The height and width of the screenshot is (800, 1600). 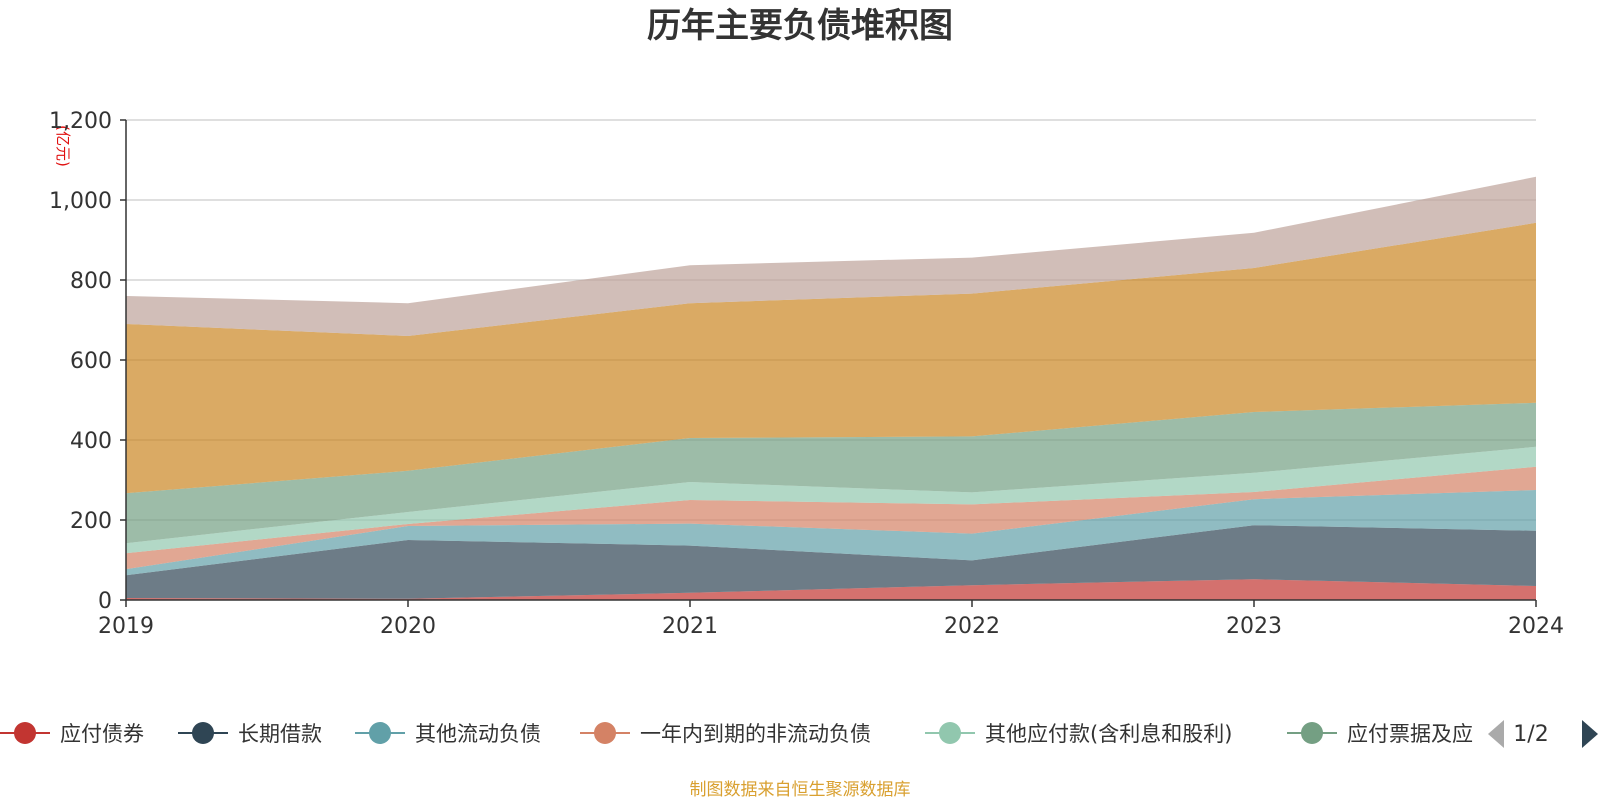 What do you see at coordinates (280, 734) in the screenshot?
I see `legend-label: 长期借款` at bounding box center [280, 734].